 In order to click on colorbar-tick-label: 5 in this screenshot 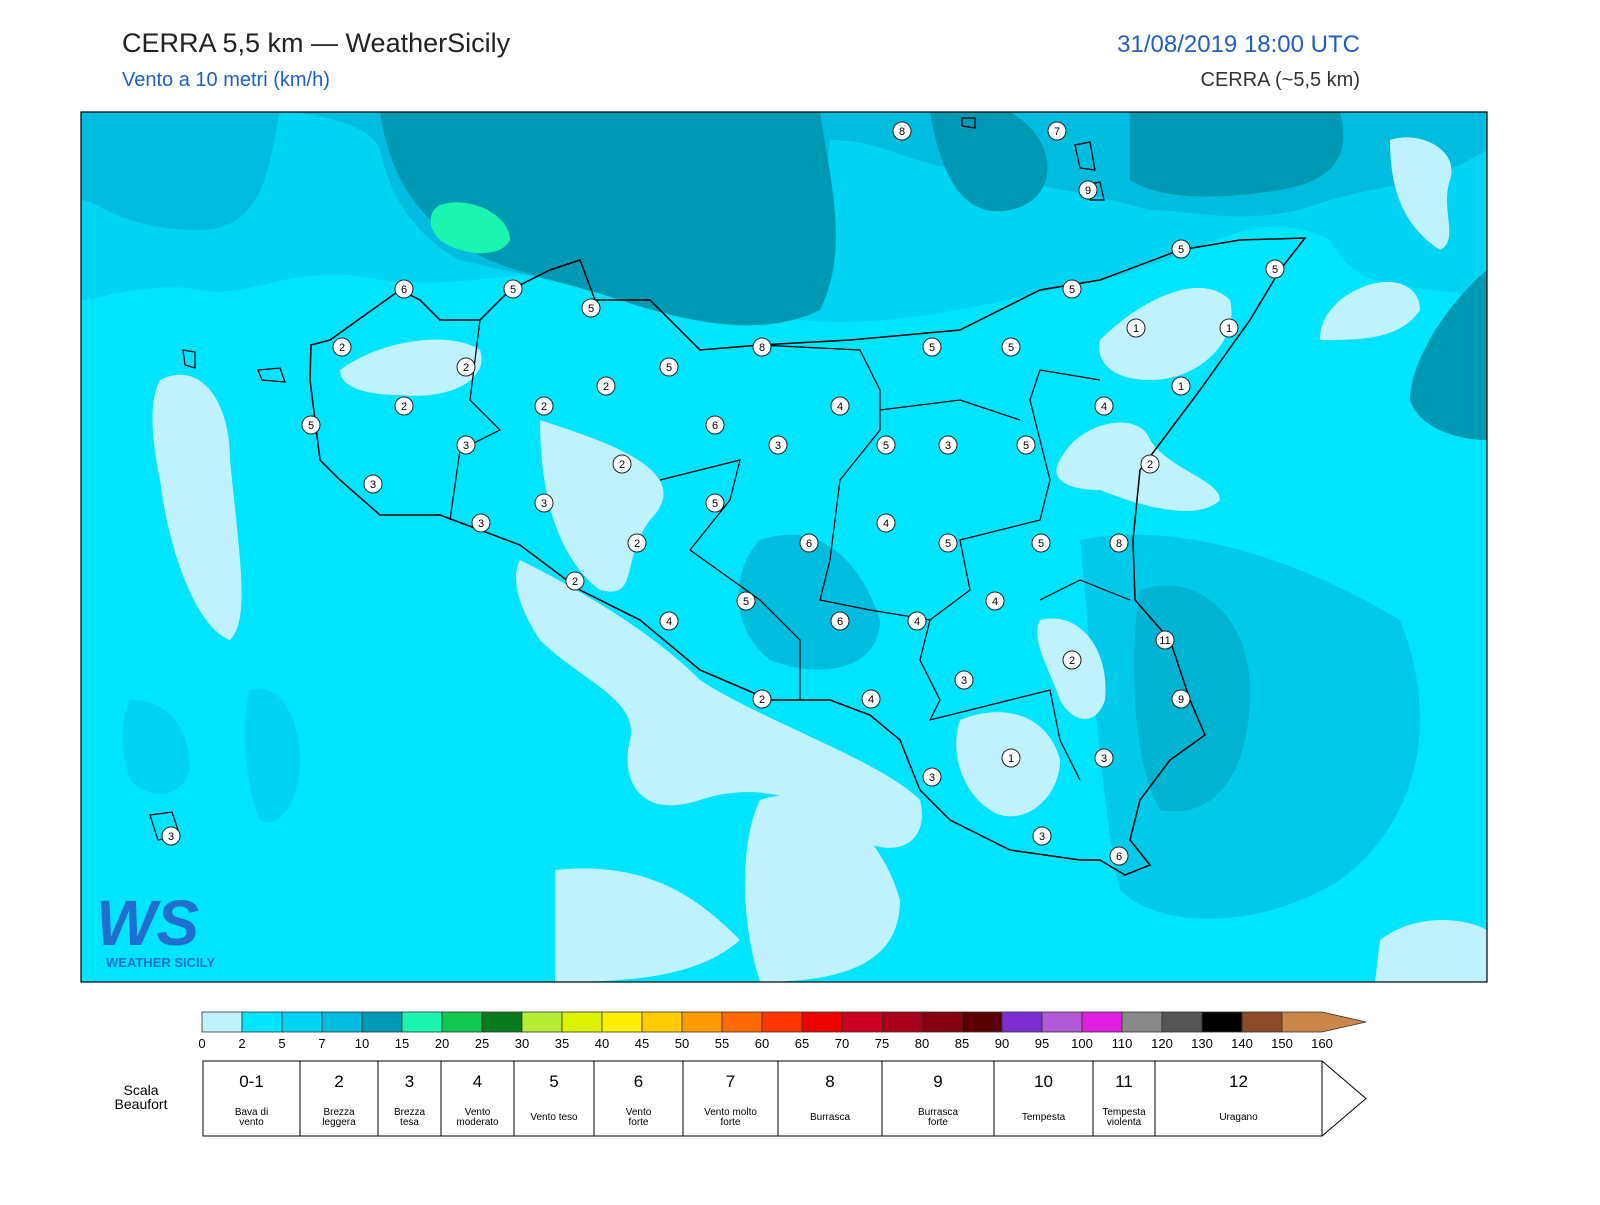, I will do `click(281, 1043)`.